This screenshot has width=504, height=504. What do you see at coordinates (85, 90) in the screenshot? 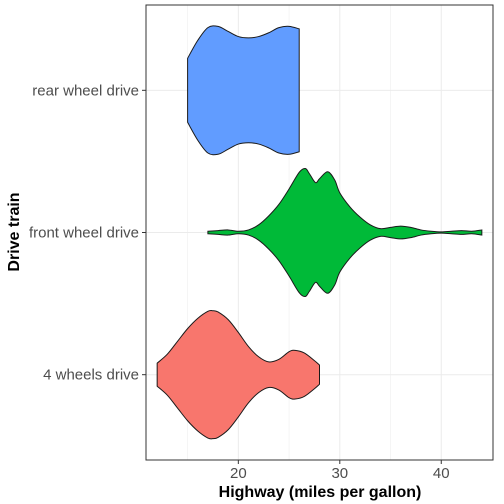
I see `y-tick-label: rear wheel drive` at bounding box center [85, 90].